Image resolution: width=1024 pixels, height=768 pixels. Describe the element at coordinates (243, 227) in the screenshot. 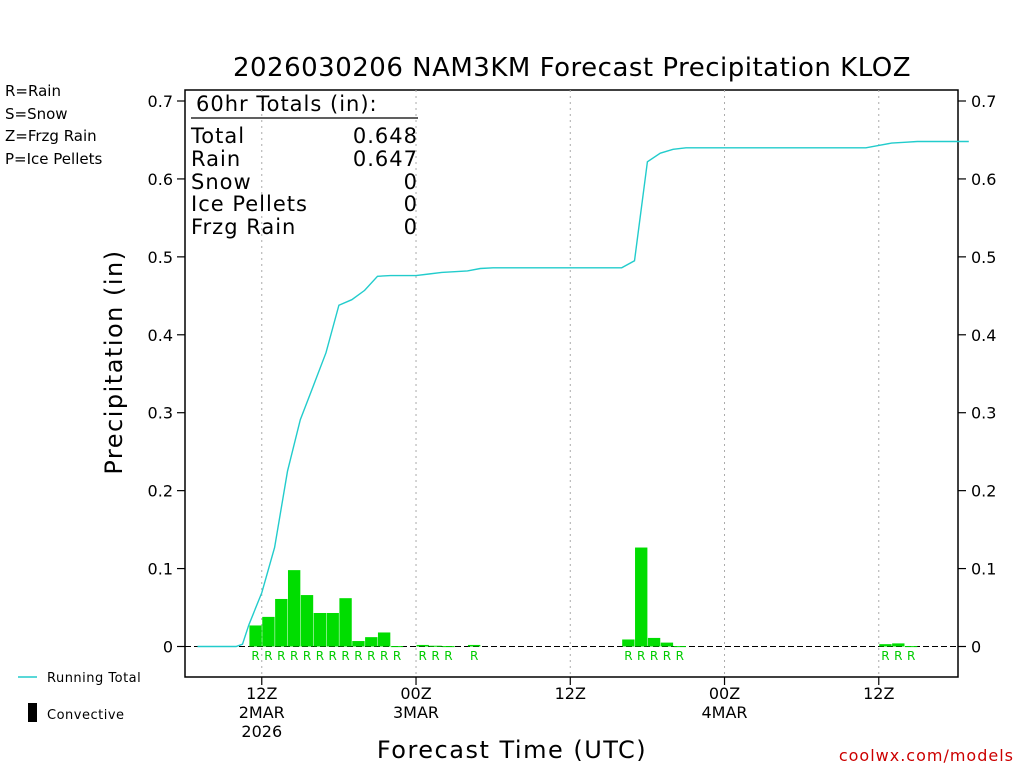

I see `totals-label-frzg-rain: Frzg Rain` at that location.